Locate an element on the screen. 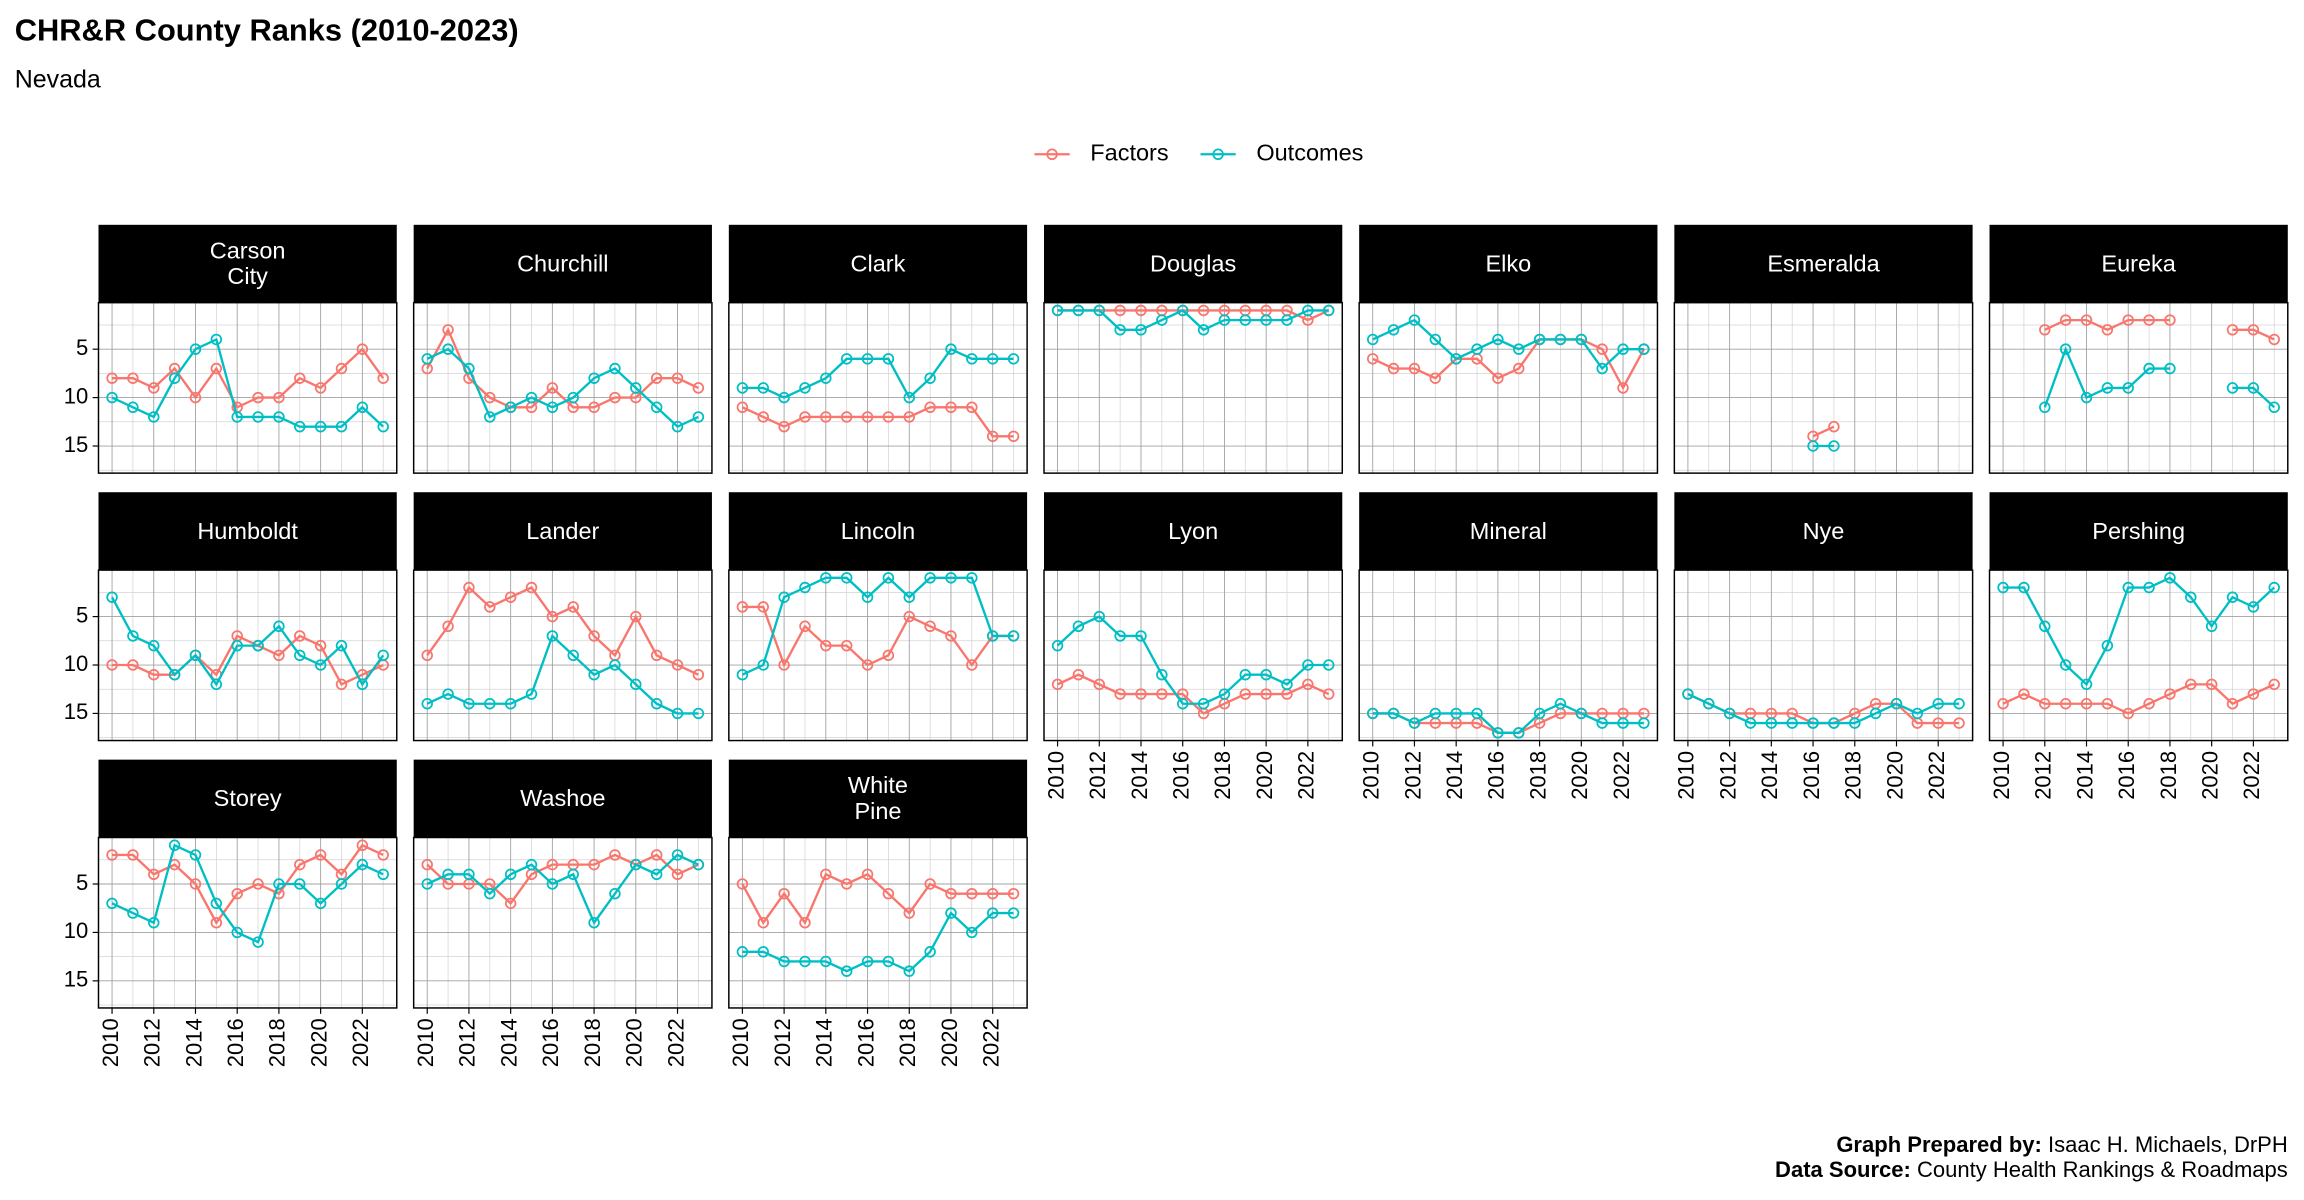 This screenshot has height=1200, width=2304. x-tick-label: 2018 is located at coordinates (277, 1042).